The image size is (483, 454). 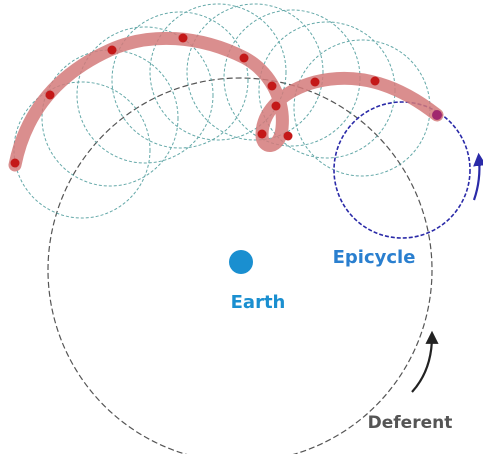 What do you see at coordinates (410, 423) in the screenshot?
I see `deferent-label: Deferent` at bounding box center [410, 423].